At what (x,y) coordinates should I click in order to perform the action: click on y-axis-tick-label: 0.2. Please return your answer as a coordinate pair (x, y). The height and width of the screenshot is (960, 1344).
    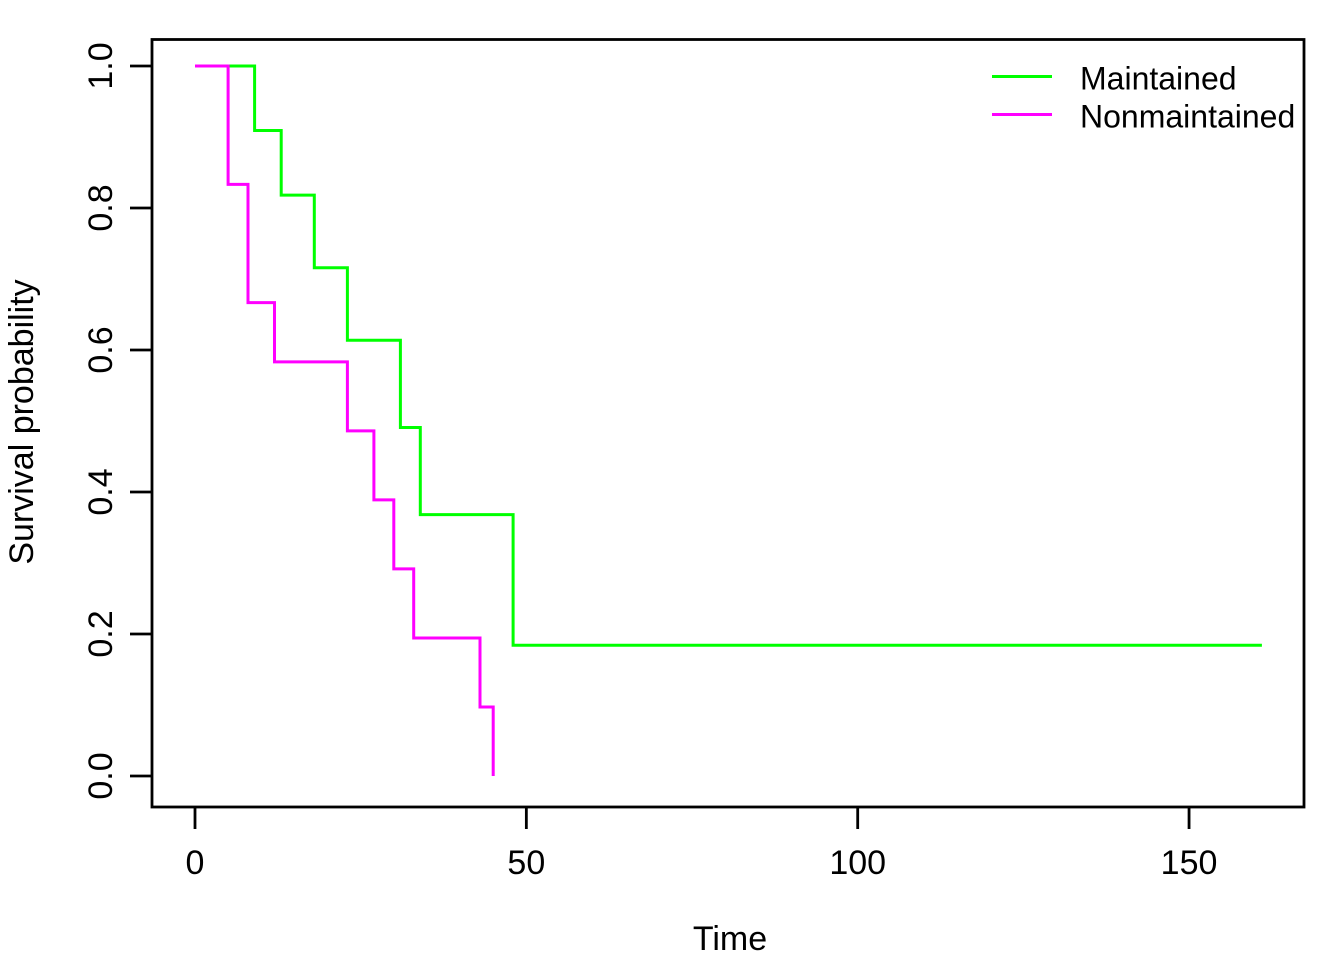
    Looking at the image, I should click on (101, 633).